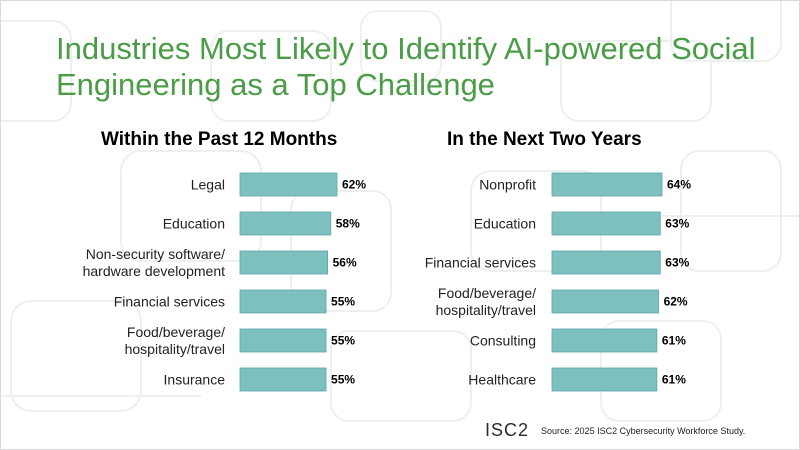 The height and width of the screenshot is (450, 800). Describe the element at coordinates (676, 302) in the screenshot. I see `right-value-label-3: 62%` at that location.